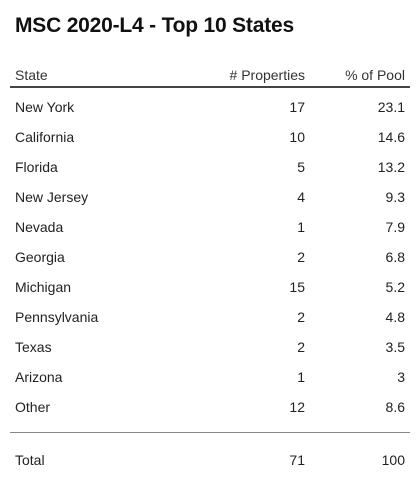 This screenshot has height=487, width=420. What do you see at coordinates (297, 107) in the screenshot?
I see `properties-cell: 17` at bounding box center [297, 107].